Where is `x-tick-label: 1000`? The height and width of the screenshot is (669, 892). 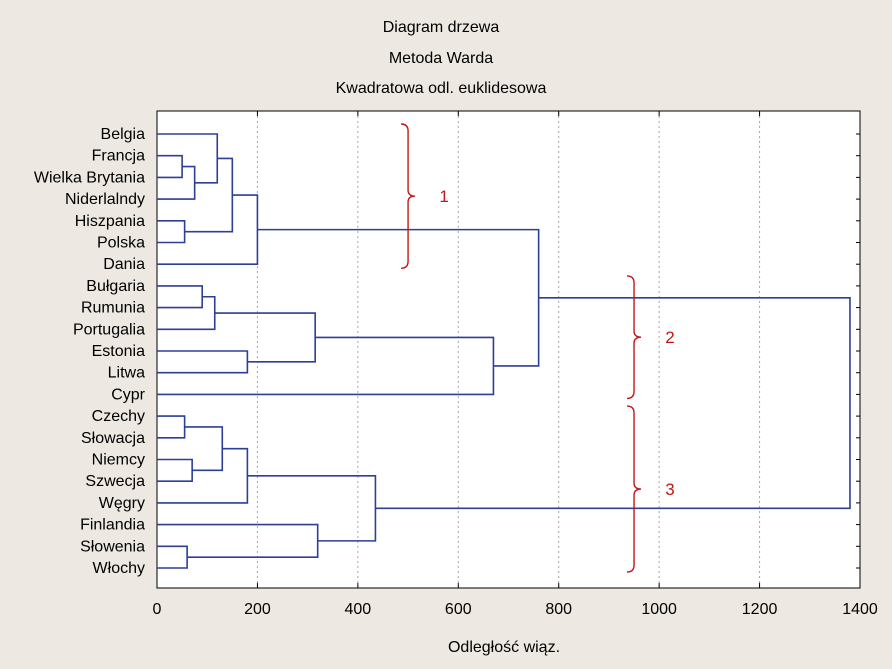 x-tick-label: 1000 is located at coordinates (659, 609).